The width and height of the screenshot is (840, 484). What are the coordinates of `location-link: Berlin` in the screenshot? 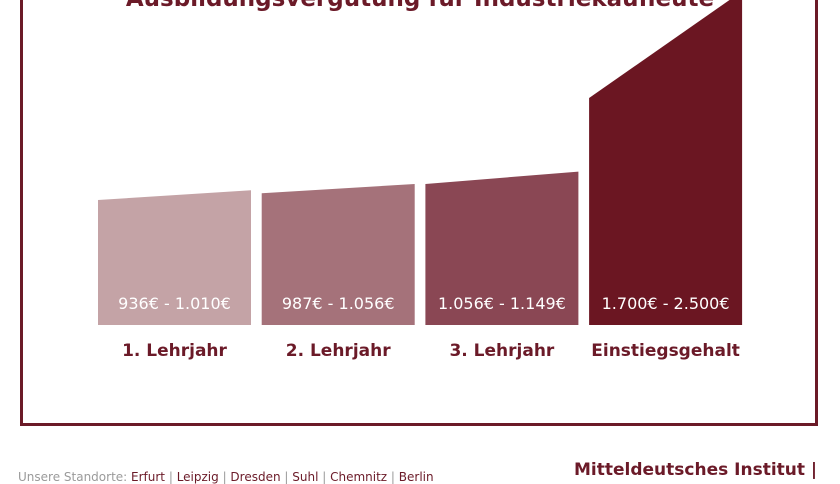 It's located at (416, 477).